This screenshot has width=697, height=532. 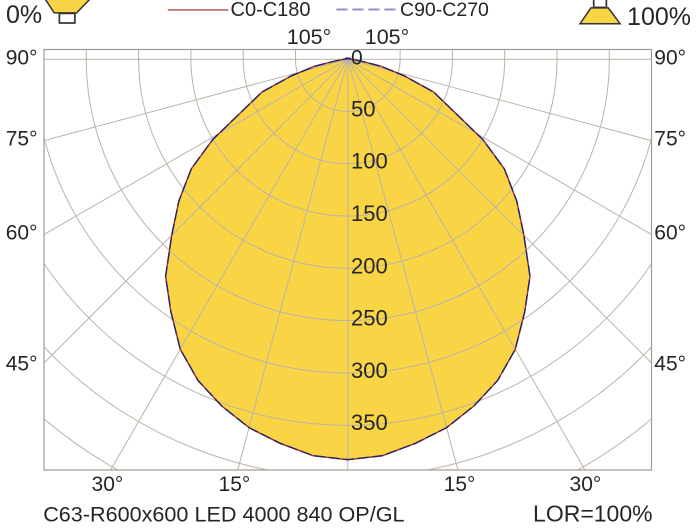 I want to click on svg-text: 0%, so click(x=24, y=15).